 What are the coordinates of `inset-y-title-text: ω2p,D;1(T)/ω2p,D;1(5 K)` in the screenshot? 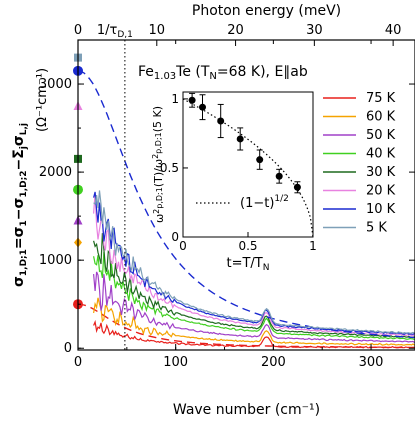 It's located at (158, 164).